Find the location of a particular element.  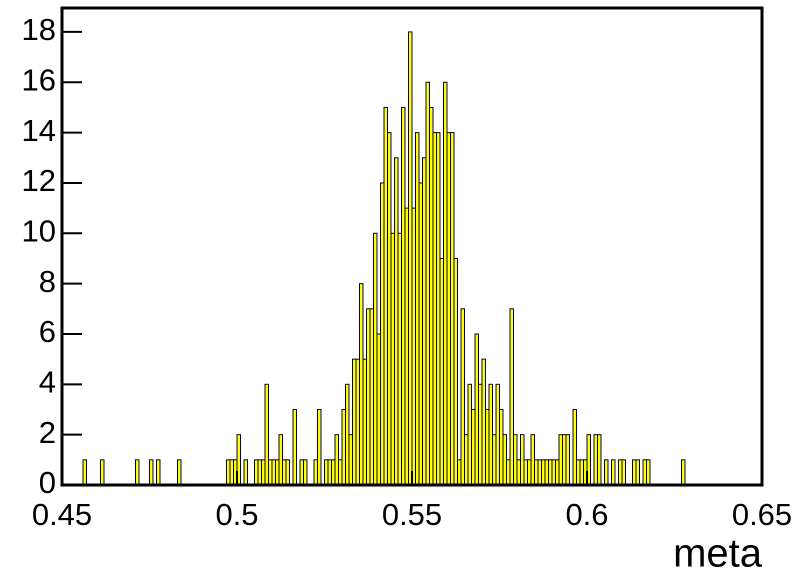

x-tick-label: 0.65 is located at coordinates (762, 514).